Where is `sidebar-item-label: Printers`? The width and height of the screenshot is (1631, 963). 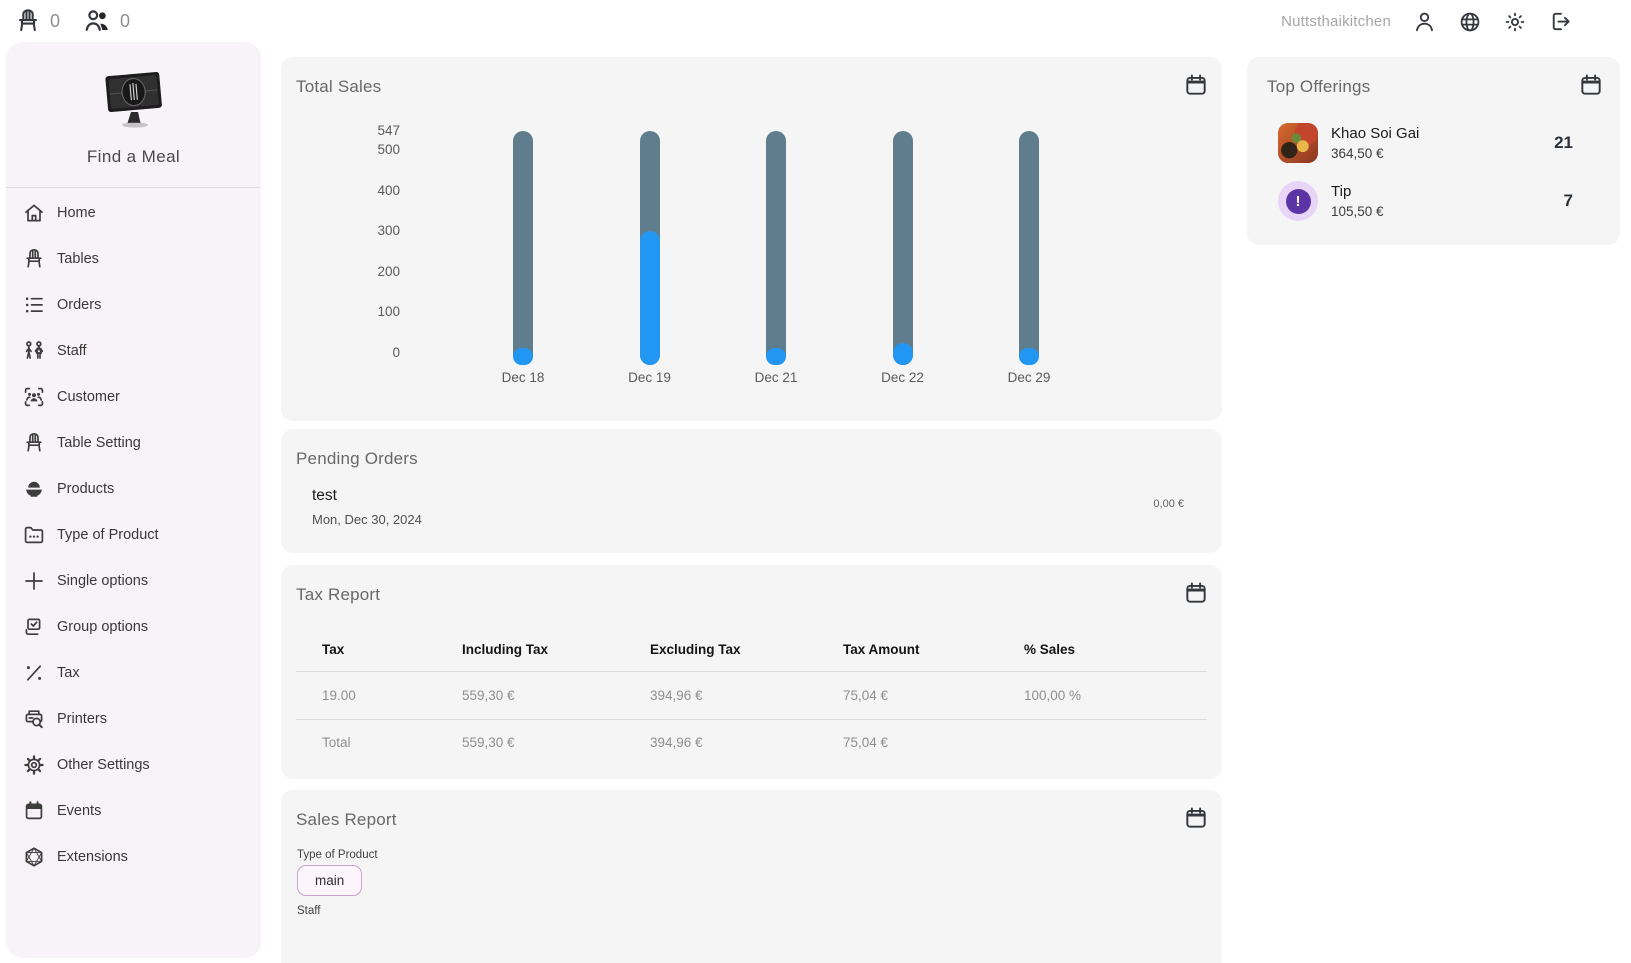
sidebar-item-label: Printers is located at coordinates (82, 719).